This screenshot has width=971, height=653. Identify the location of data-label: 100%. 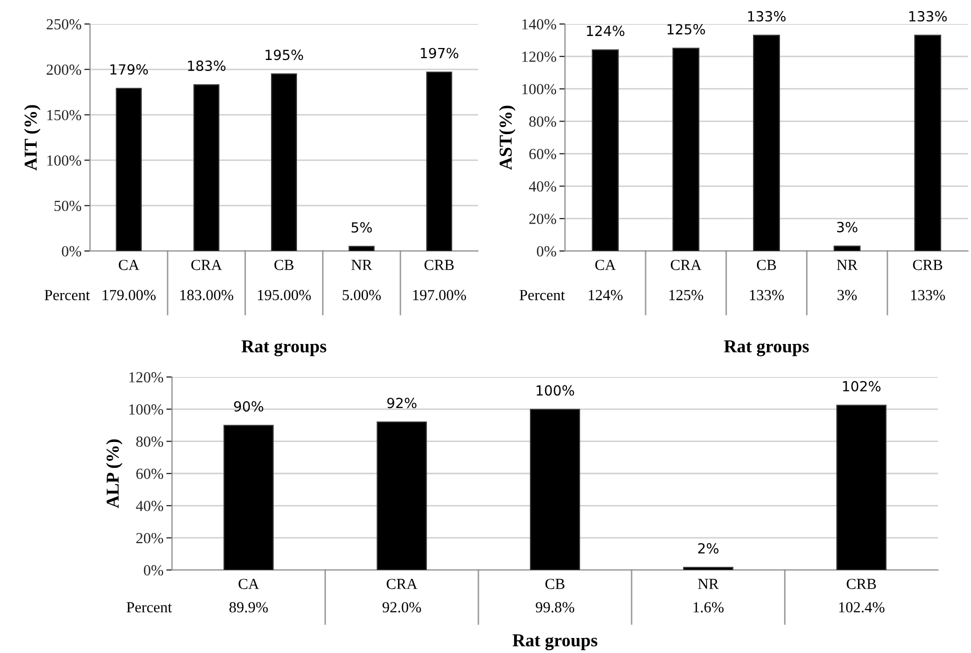
(555, 390).